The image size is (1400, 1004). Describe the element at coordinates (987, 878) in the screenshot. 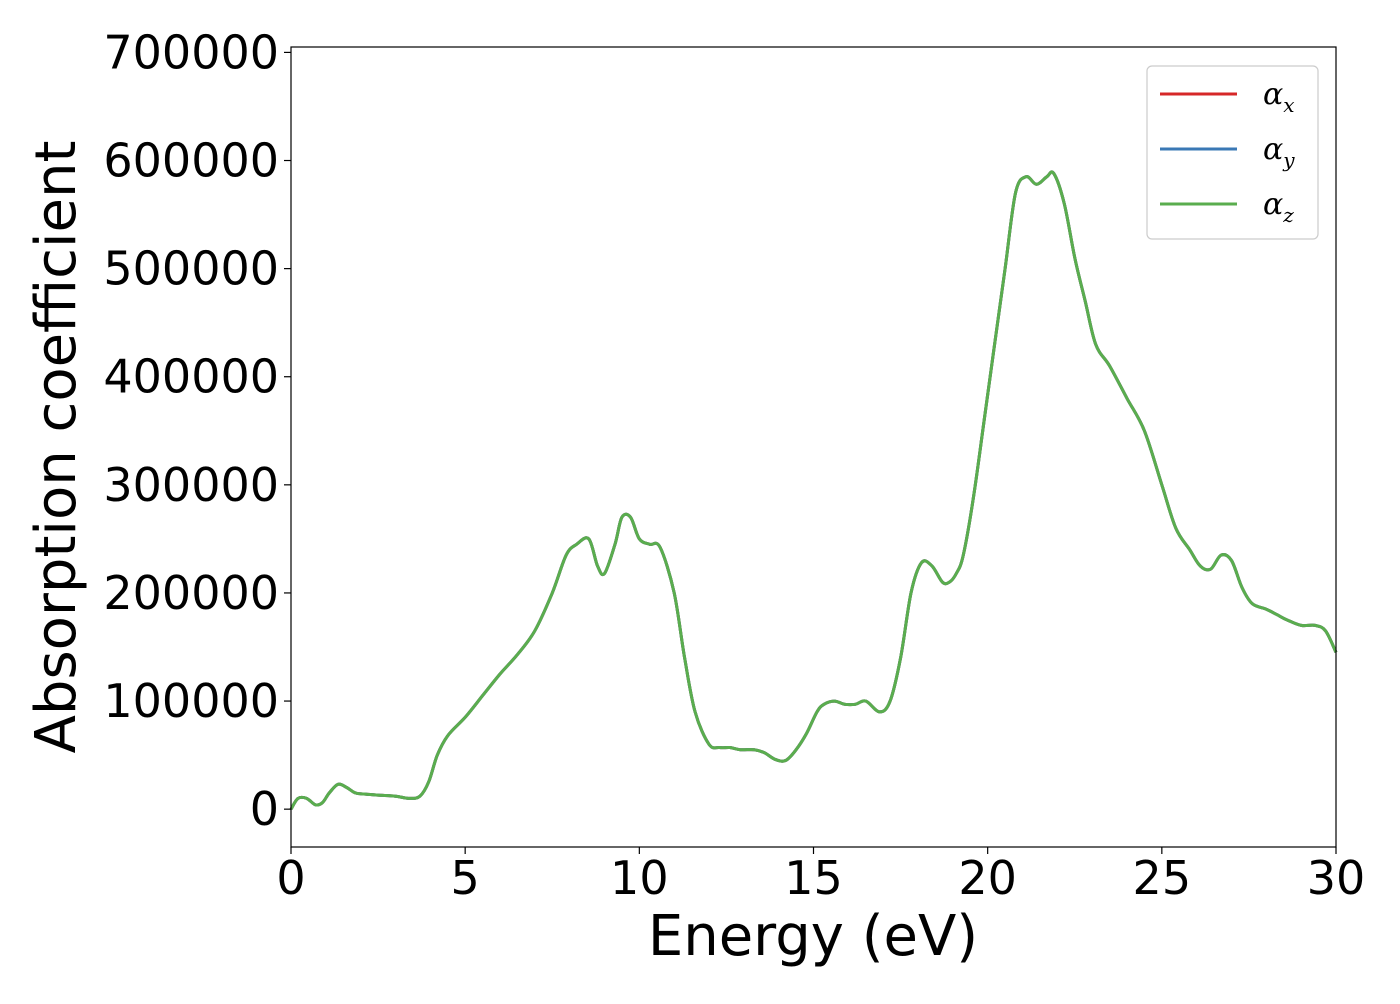

I see `x-tick-label: 20` at that location.